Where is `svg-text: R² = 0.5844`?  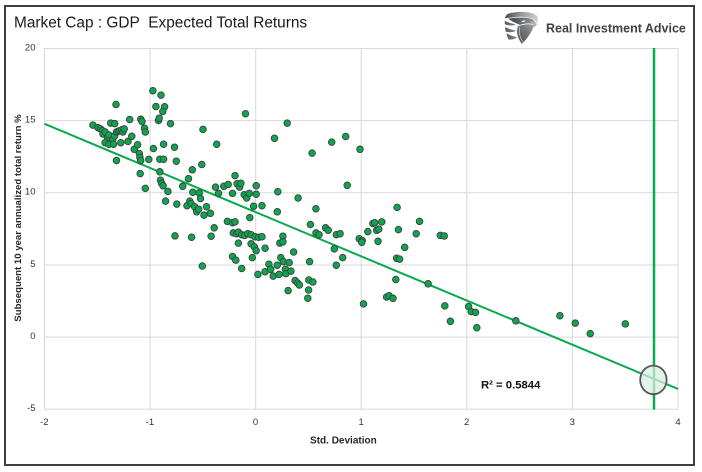
svg-text: R² = 0.5844 is located at coordinates (511, 386).